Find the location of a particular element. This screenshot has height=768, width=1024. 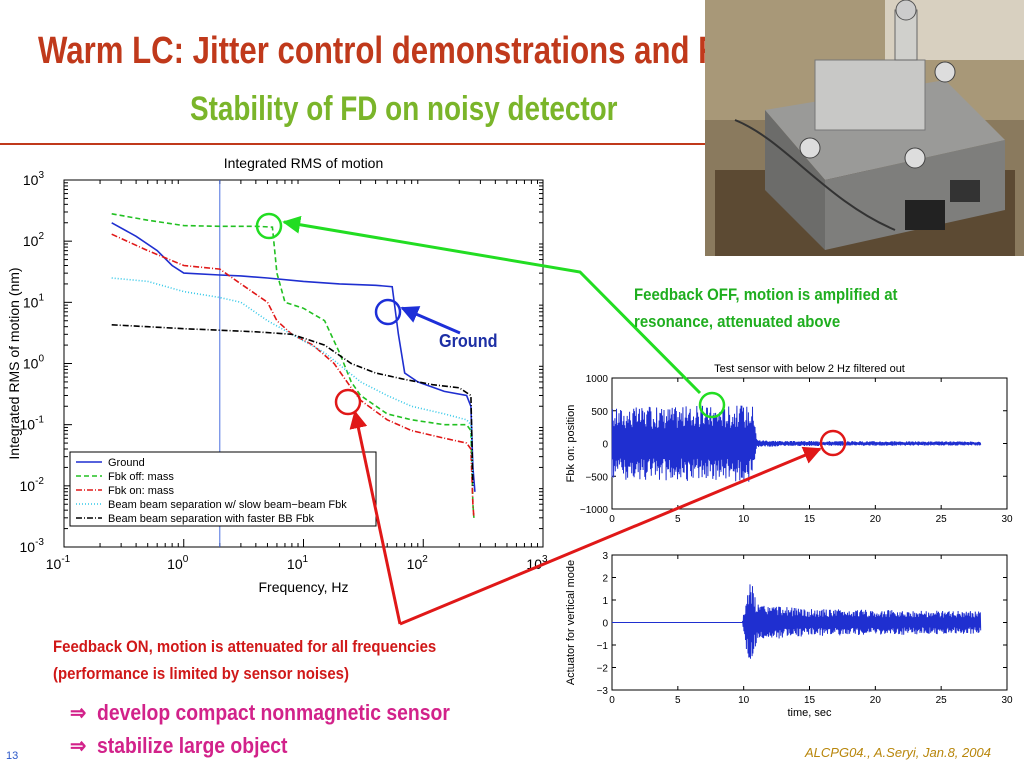

y-tick-label: 10³ is located at coordinates (34, 179).